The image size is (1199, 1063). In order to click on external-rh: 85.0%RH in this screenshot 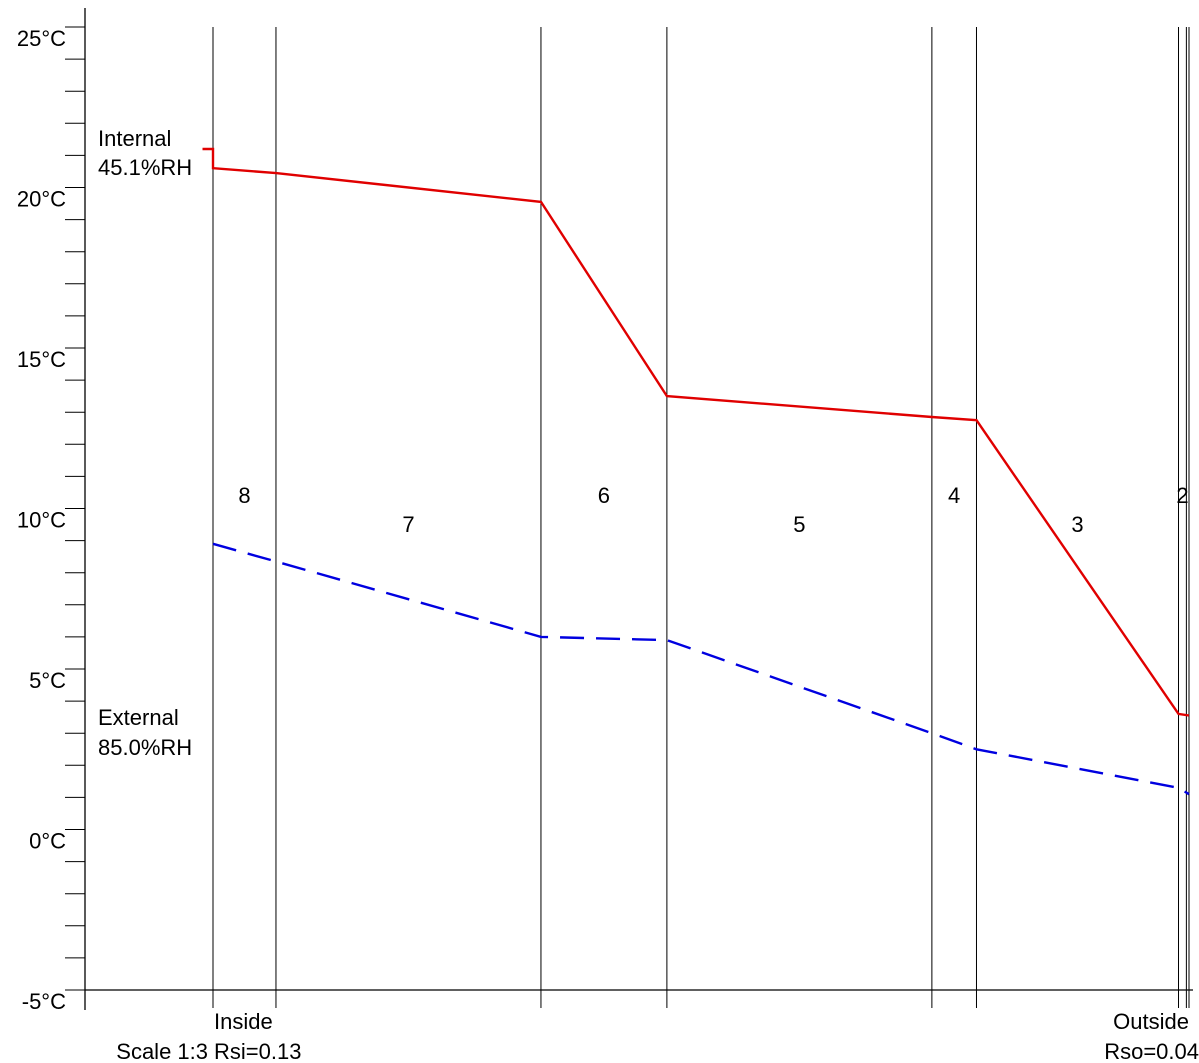, I will do `click(145, 747)`.